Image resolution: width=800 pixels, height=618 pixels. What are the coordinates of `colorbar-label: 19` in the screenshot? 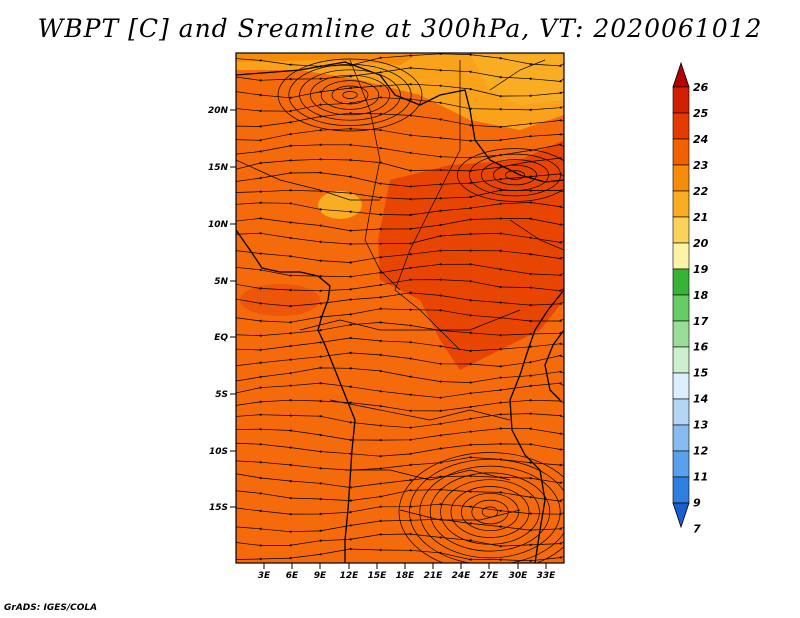 It's located at (701, 269).